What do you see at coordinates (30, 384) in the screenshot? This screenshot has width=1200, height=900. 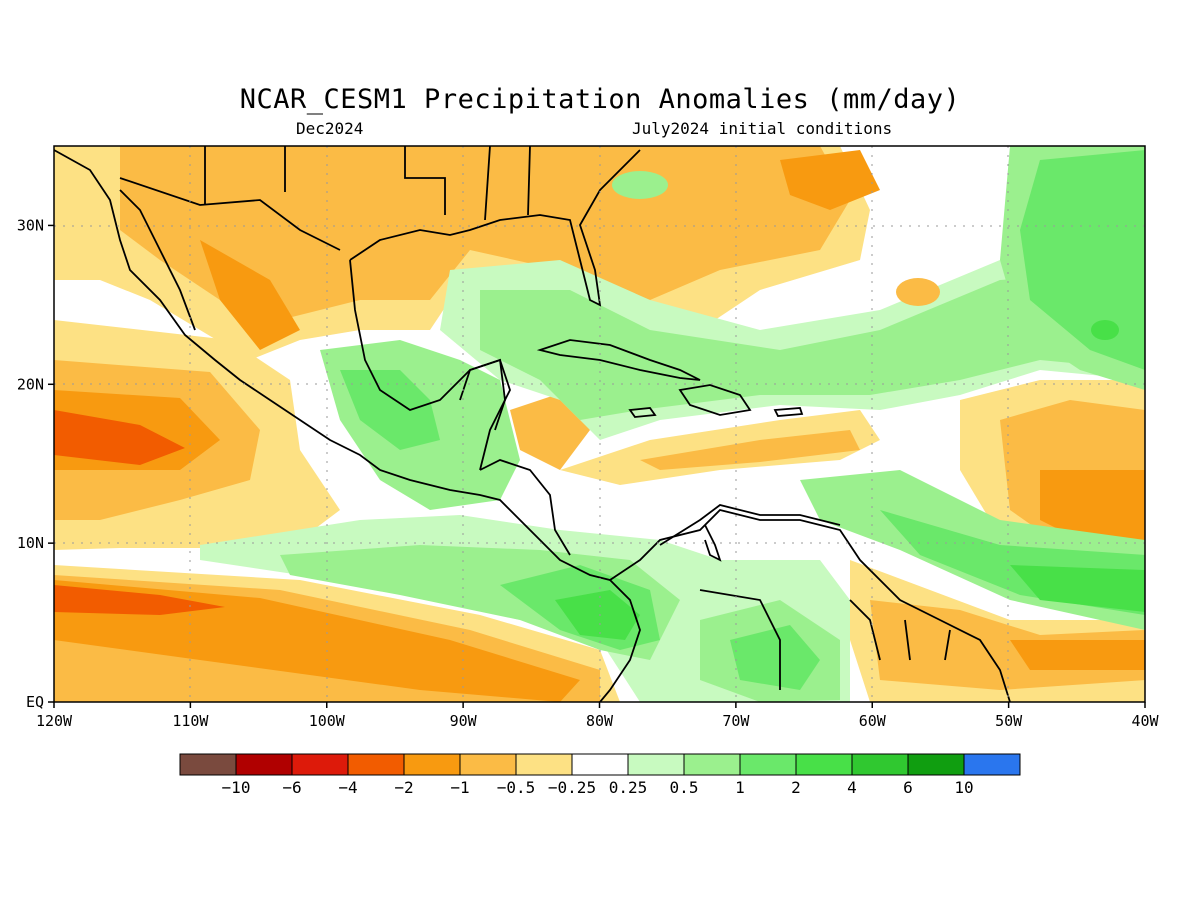 I see `lat-tick-label: 20N` at bounding box center [30, 384].